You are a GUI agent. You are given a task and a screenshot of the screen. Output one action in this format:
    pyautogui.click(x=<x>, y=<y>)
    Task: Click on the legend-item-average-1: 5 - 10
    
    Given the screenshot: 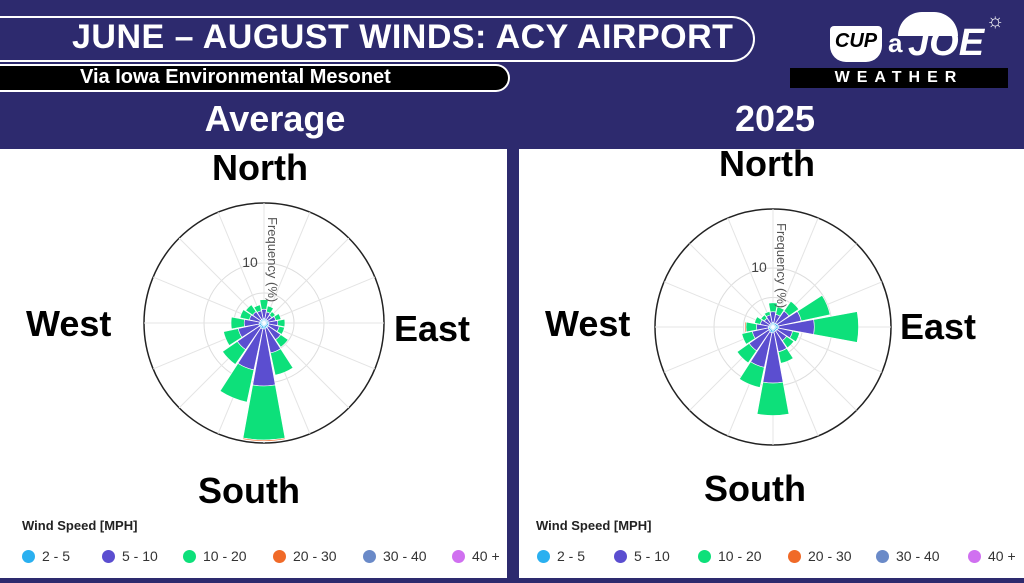 What is the action you would take?
    pyautogui.click(x=130, y=556)
    